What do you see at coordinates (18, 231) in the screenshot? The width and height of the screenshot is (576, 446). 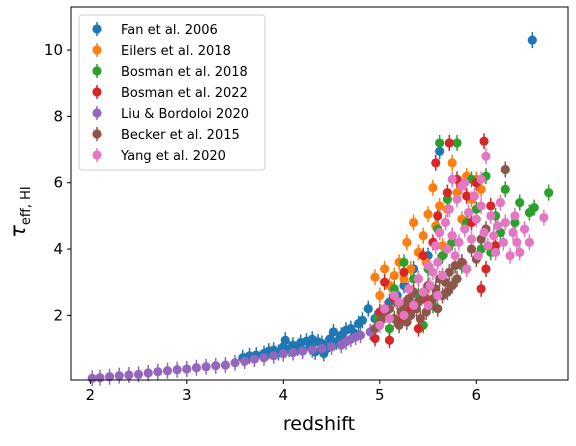 I see `y-axis-label-main: τ` at bounding box center [18, 231].